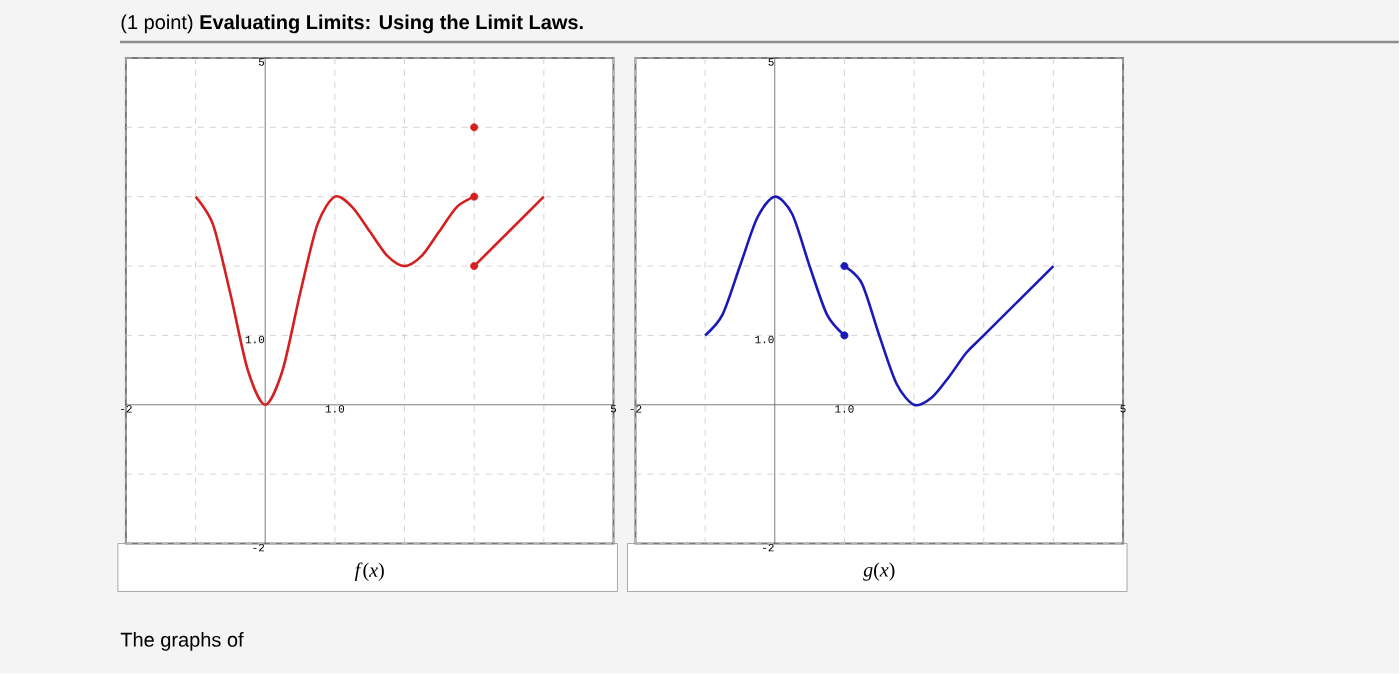 Image resolution: width=1400 pixels, height=674 pixels. Describe the element at coordinates (182, 642) in the screenshot. I see `text: The graphs of` at that location.